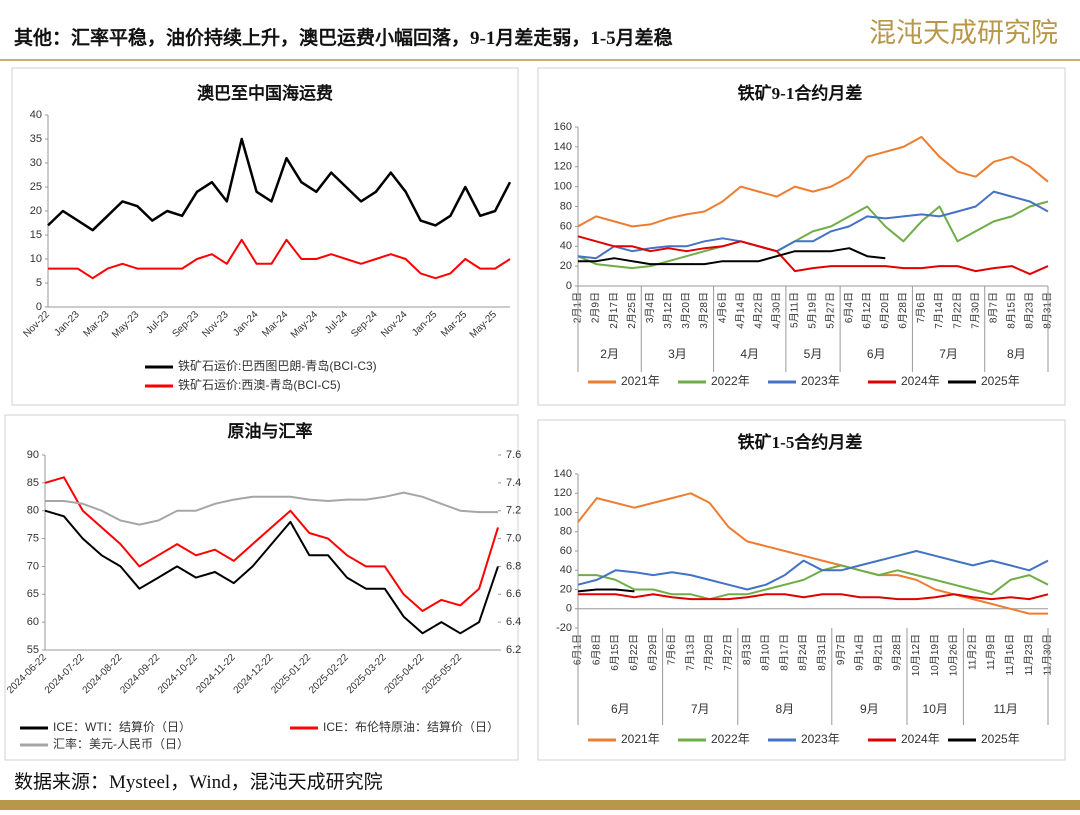 Image resolution: width=1080 pixels, height=815 pixels. Describe the element at coordinates (1011, 310) in the screenshot. I see `x-tick-label: 8月15日` at that location.